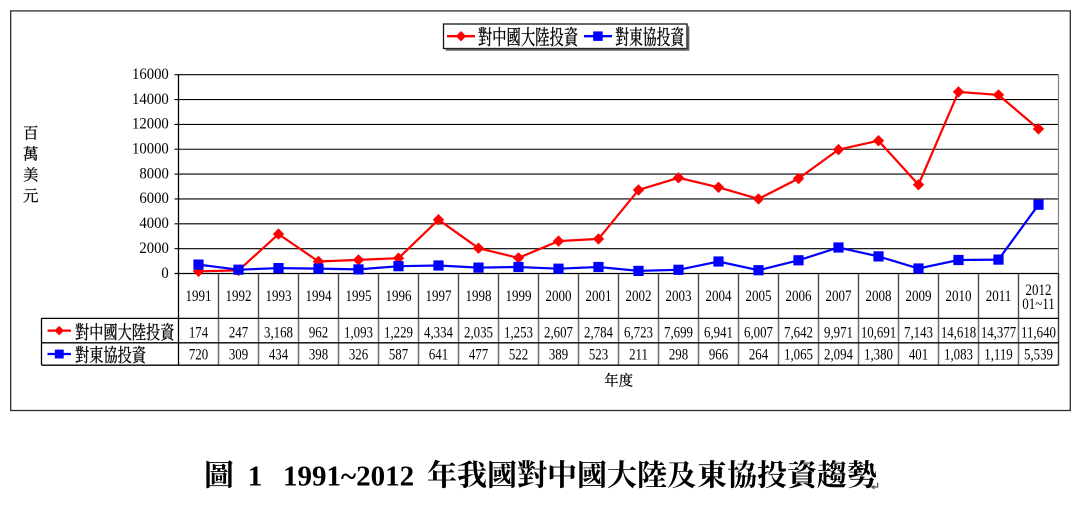  What do you see at coordinates (398, 332) in the screenshot?
I see `svg-text: 1,229` at bounding box center [398, 332].